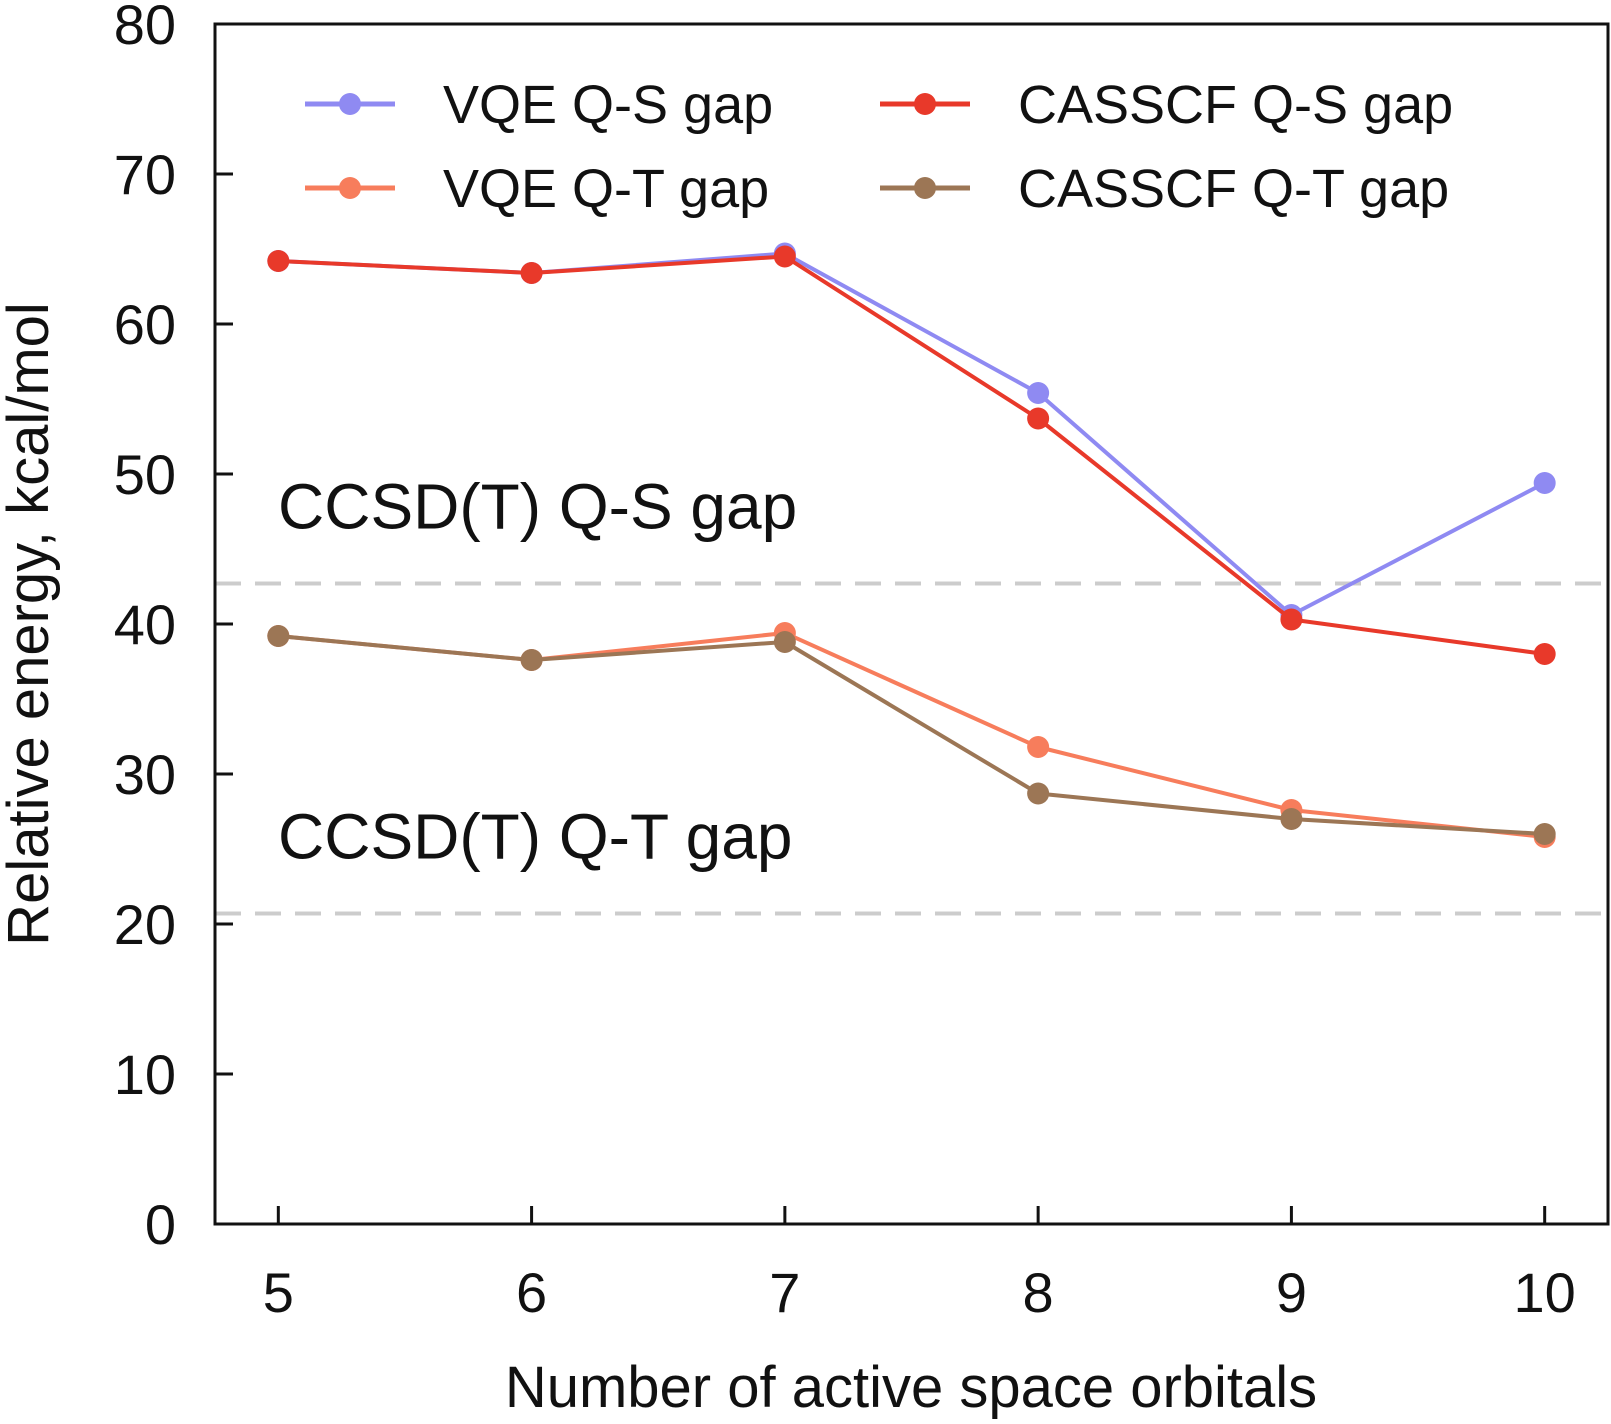  What do you see at coordinates (145, 474) in the screenshot?
I see `y-tick-label-5: 50` at bounding box center [145, 474].